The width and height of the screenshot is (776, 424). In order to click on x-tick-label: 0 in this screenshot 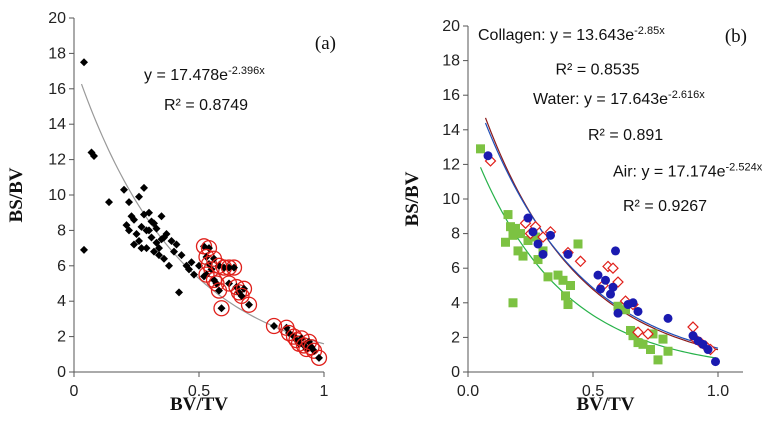, I will do `click(74, 391)`.